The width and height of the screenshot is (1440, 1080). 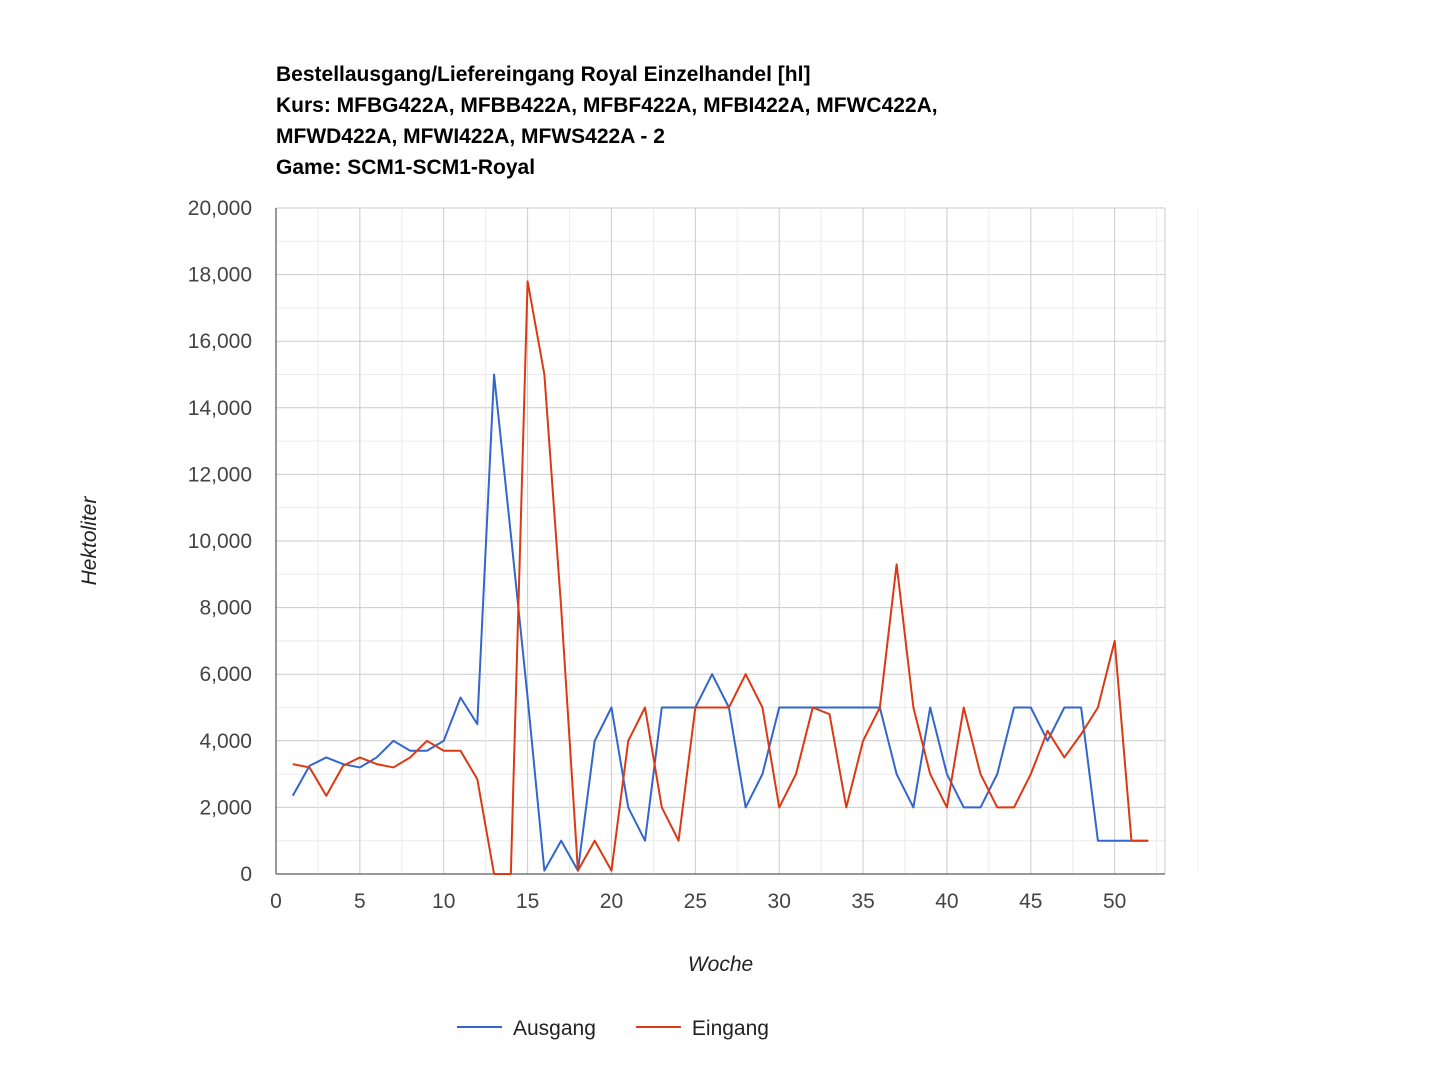 I want to click on x-tick-label: 5, so click(x=360, y=901).